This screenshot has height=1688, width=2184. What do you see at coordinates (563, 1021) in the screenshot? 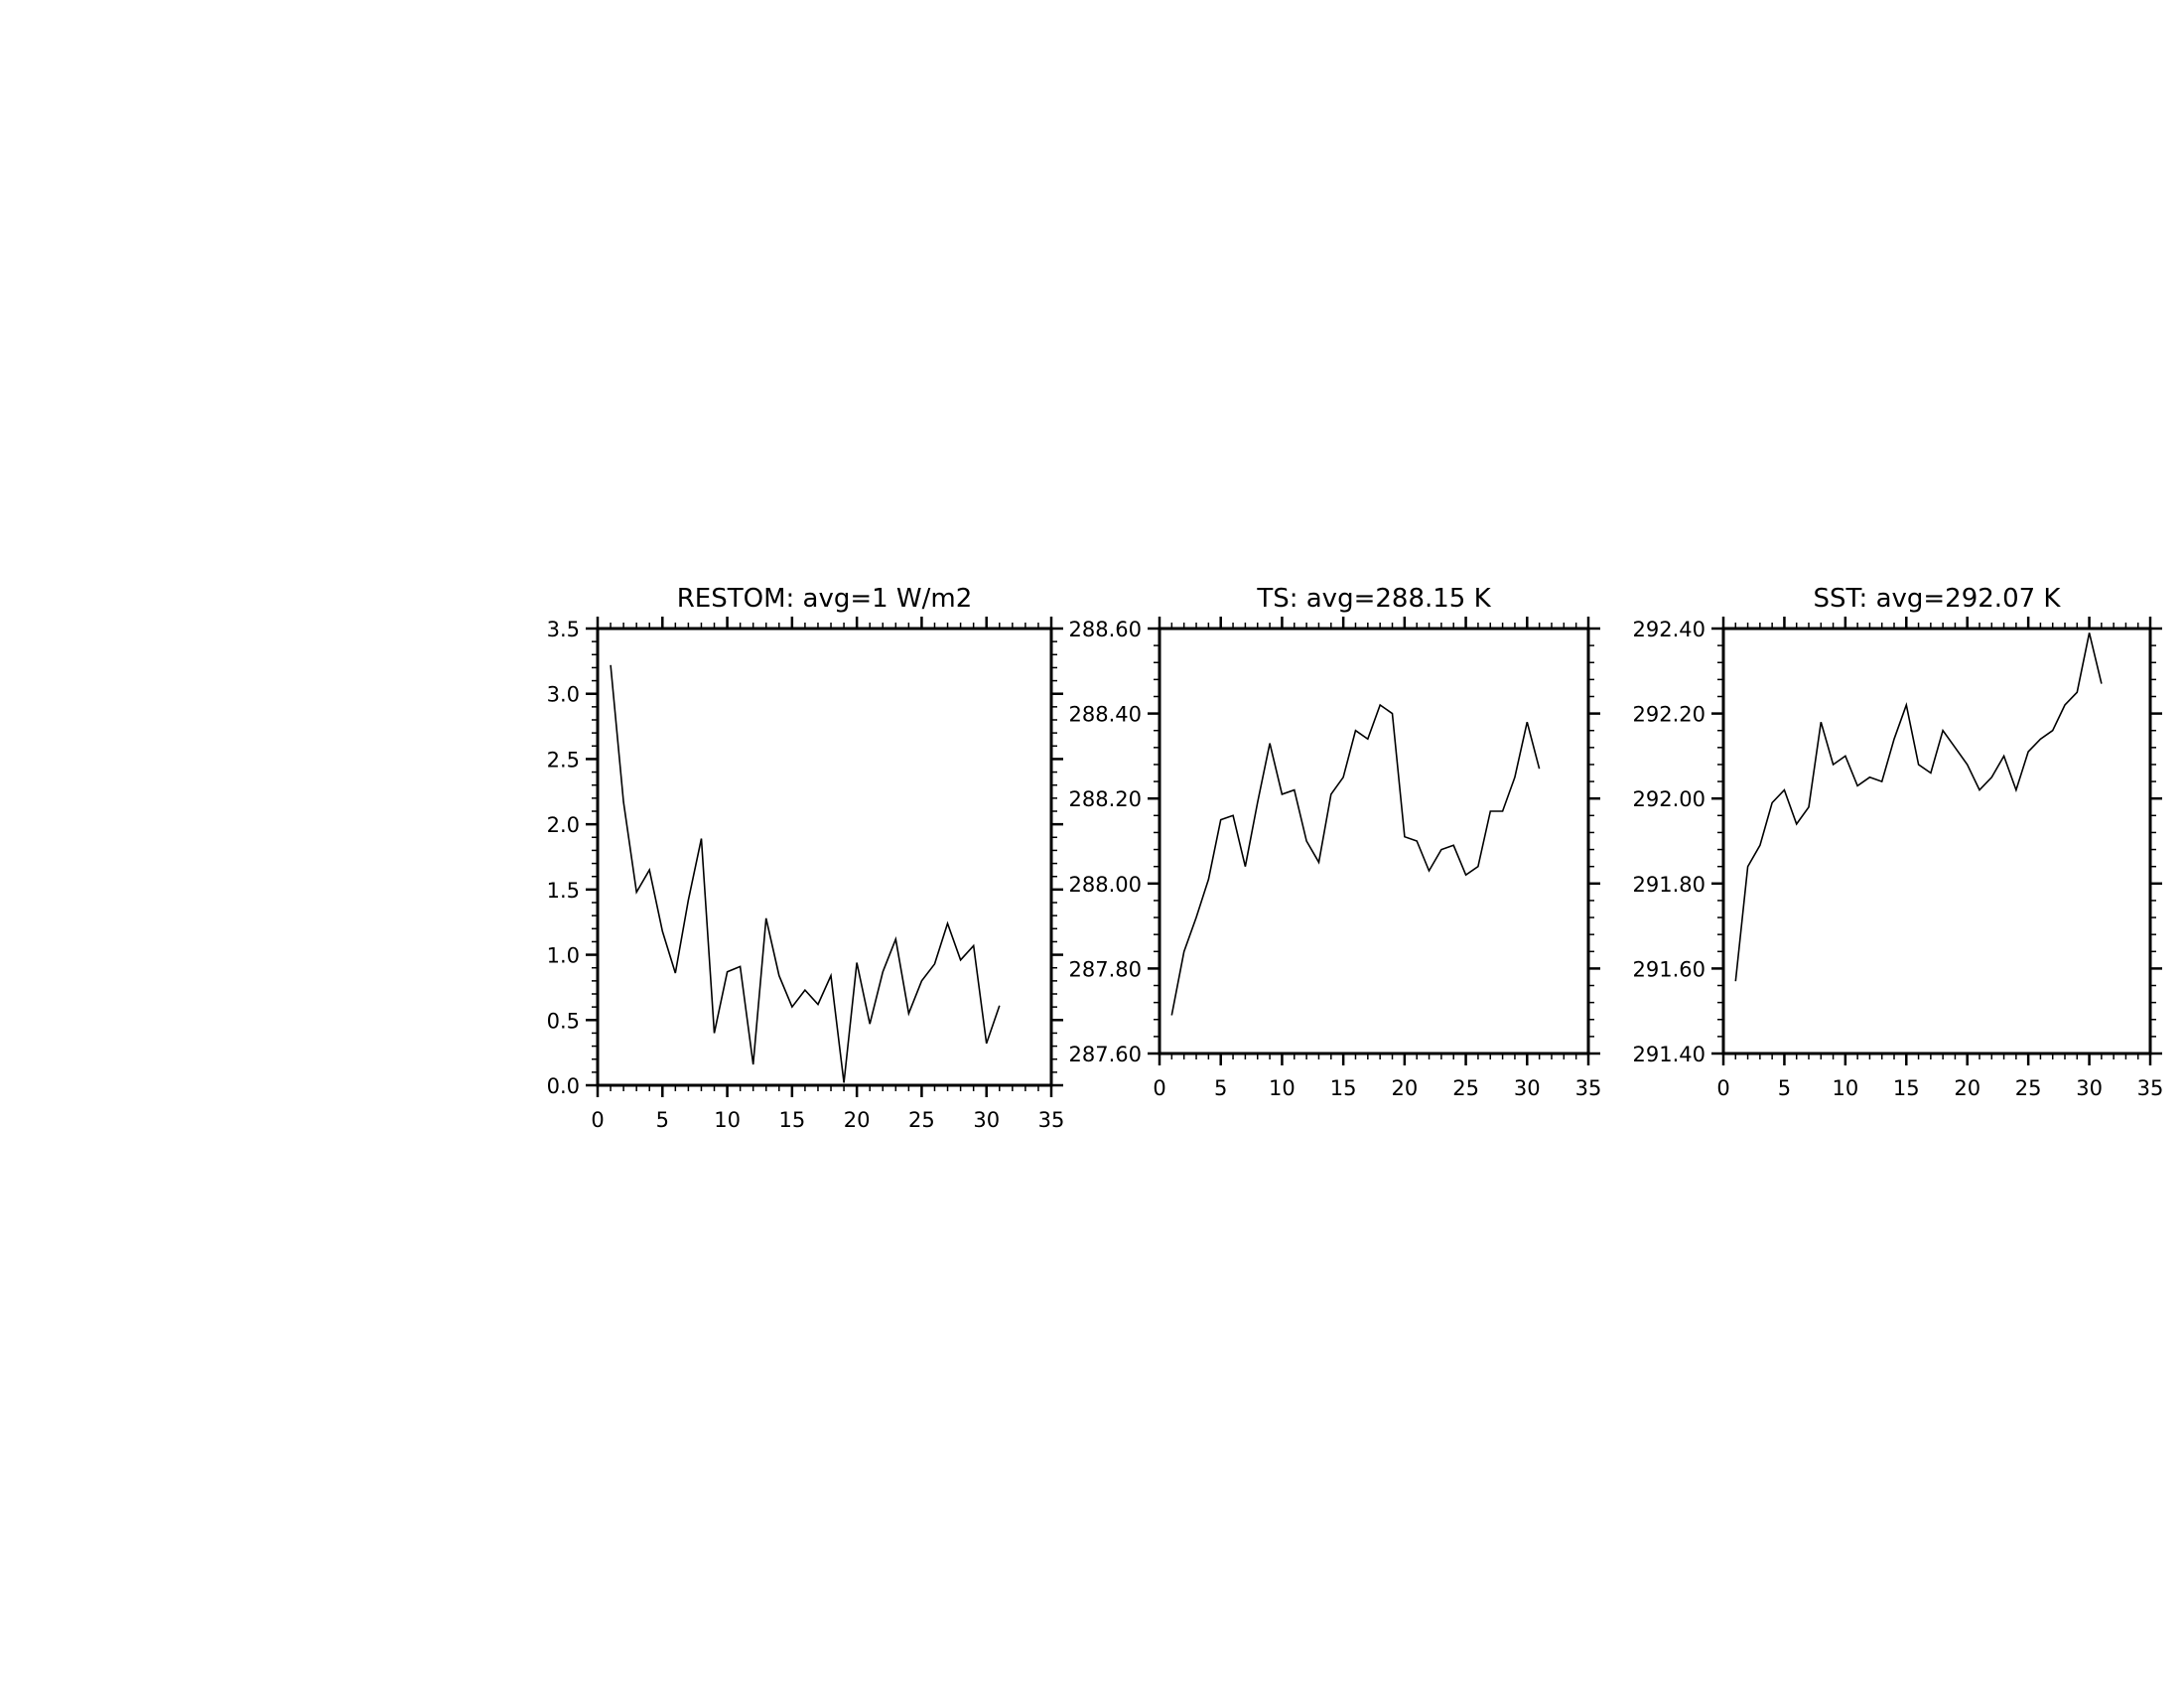
I see `y-tick-label: 0.5` at bounding box center [563, 1021].